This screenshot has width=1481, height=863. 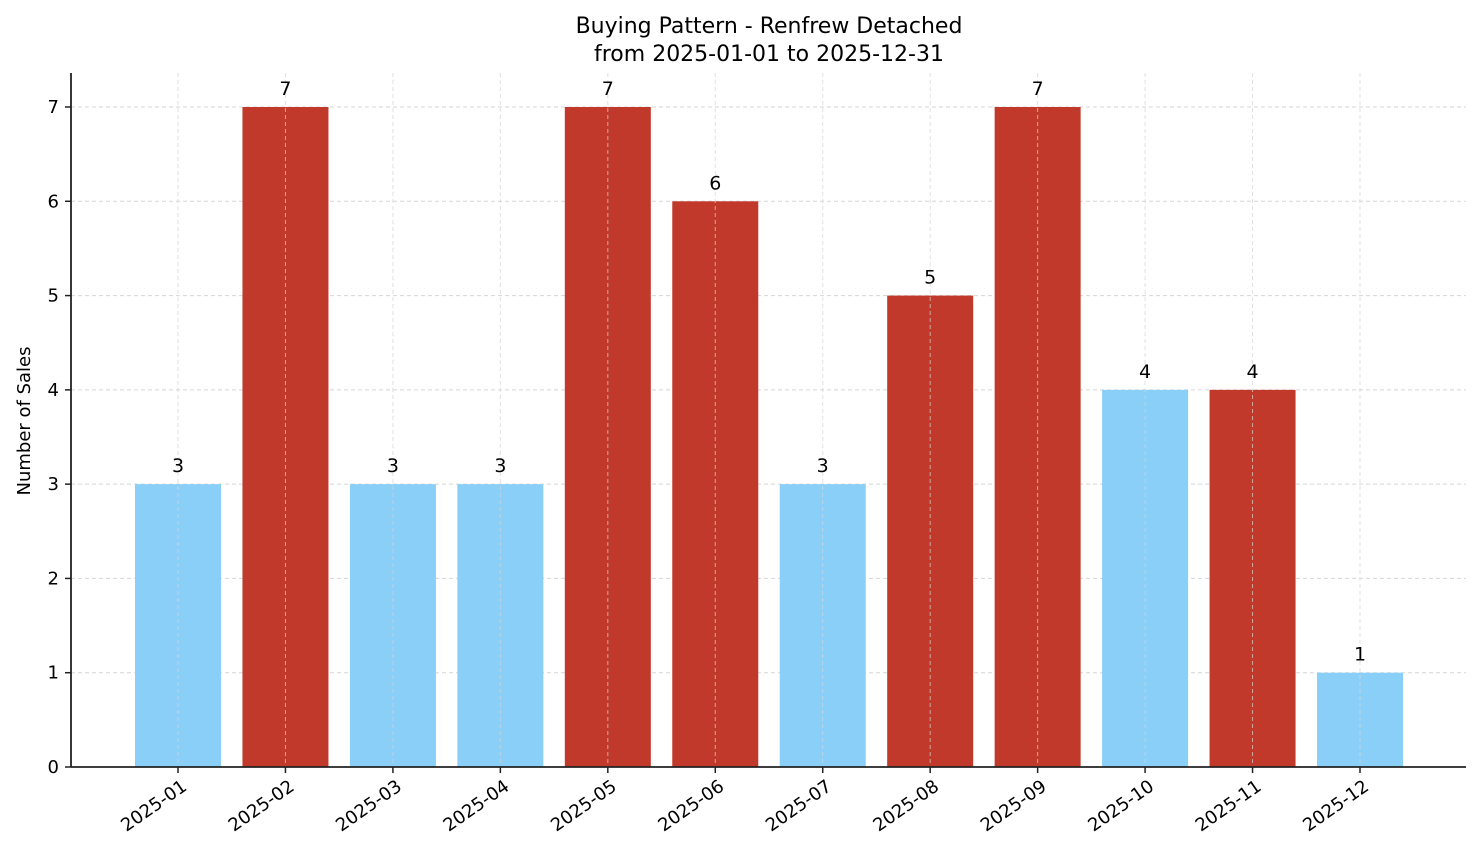 I want to click on x-tick-label: 2025-09, so click(x=1014, y=806).